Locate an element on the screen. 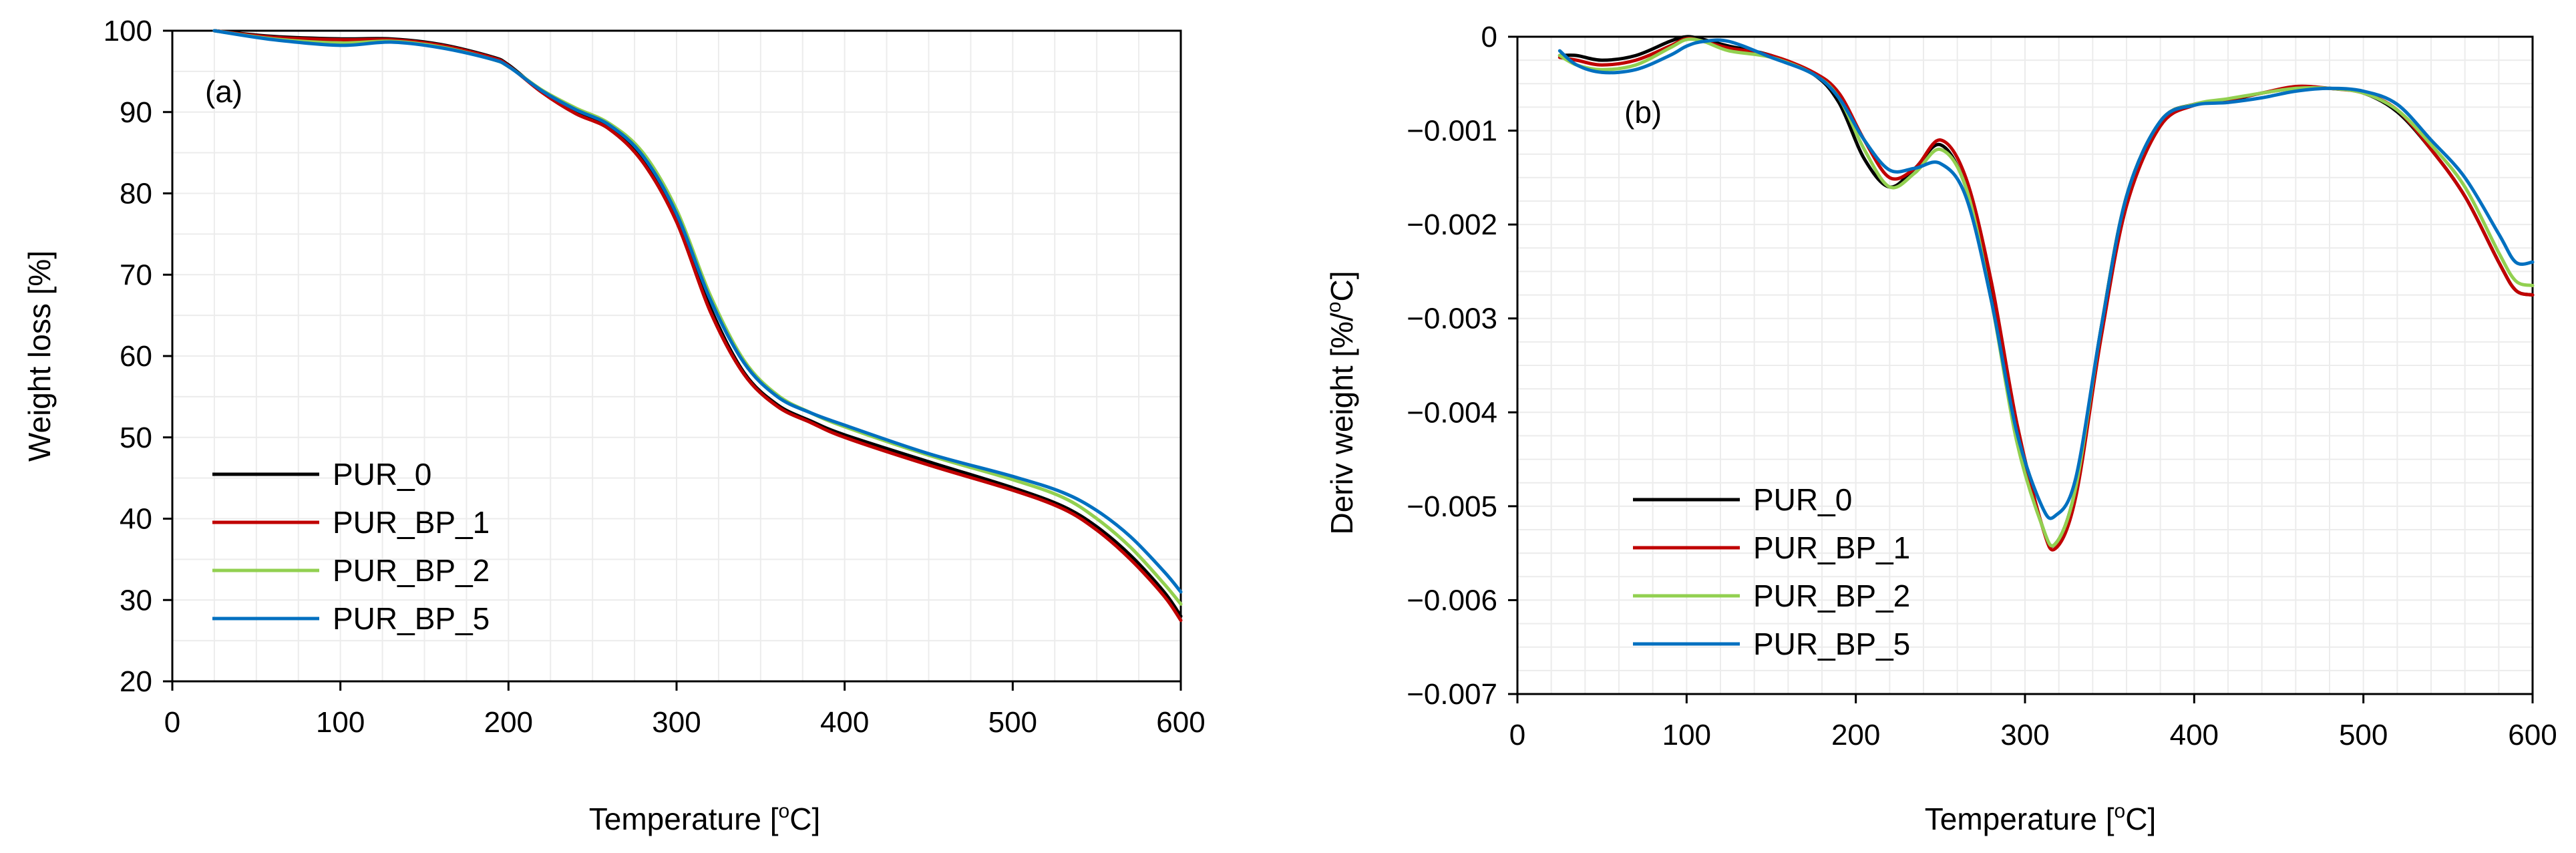 The width and height of the screenshot is (2576, 853). chart-a-legend-label-pur-bp-1: PUR_BP_1 is located at coordinates (412, 522).